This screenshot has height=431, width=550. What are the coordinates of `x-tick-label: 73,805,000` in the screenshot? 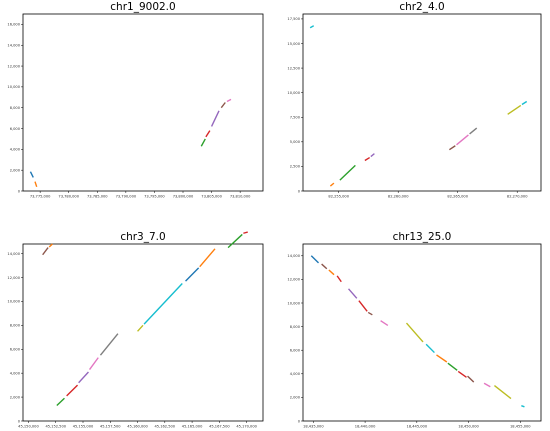 It's located at (211, 197).